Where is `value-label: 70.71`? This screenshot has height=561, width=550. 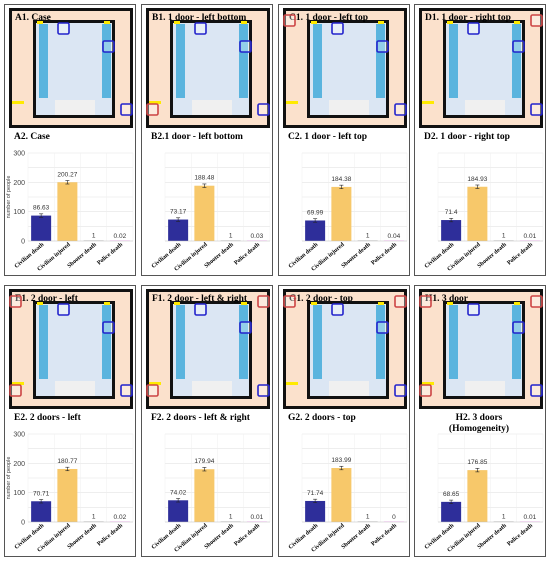 value-label: 70.71 is located at coordinates (41, 493).